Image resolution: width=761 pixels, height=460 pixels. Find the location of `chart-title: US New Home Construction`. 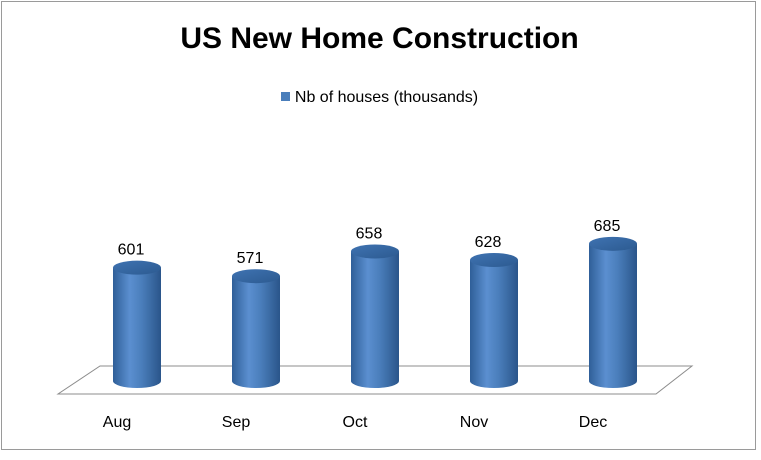

chart-title: US New Home Construction is located at coordinates (379, 38).